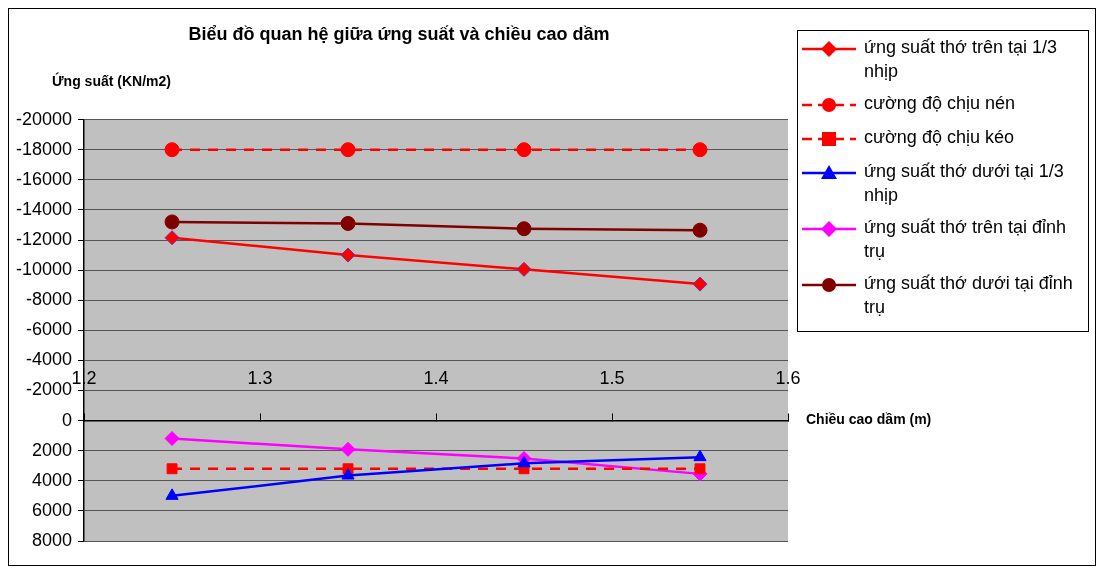 The image size is (1104, 571). Describe the element at coordinates (788, 378) in the screenshot. I see `x-tick-label: 1.6` at that location.